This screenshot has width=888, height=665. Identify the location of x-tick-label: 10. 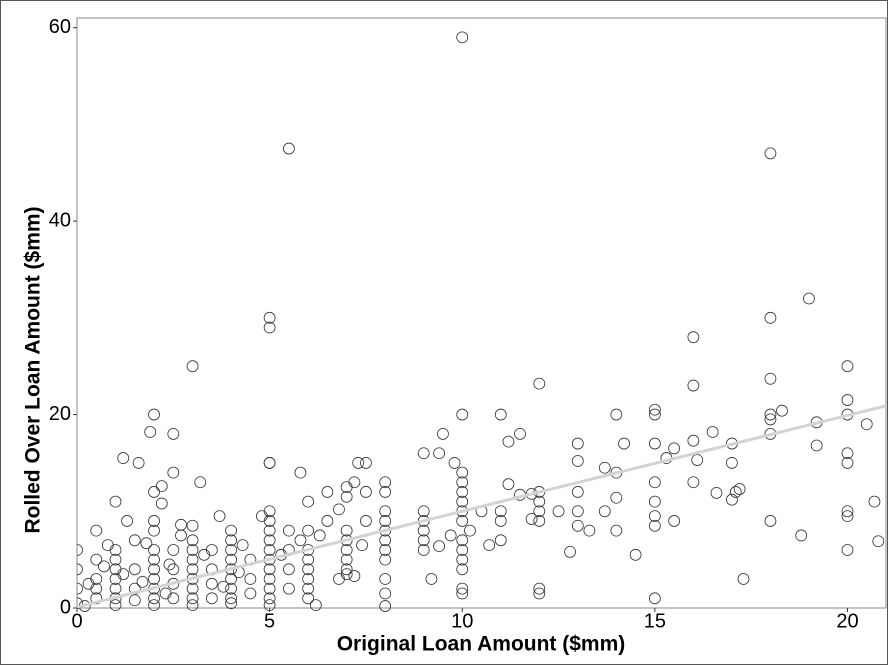
(462, 621).